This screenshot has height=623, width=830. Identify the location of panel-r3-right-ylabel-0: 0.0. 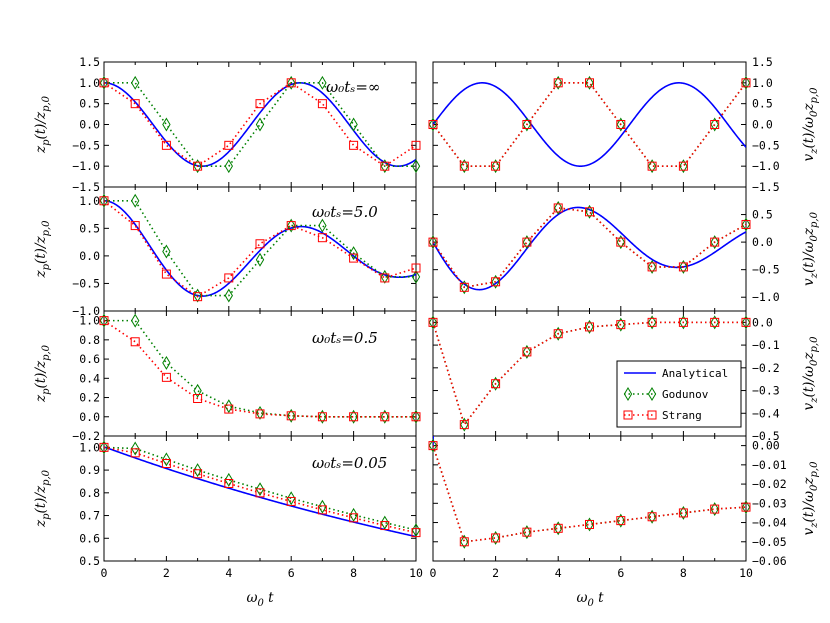
(762, 322).